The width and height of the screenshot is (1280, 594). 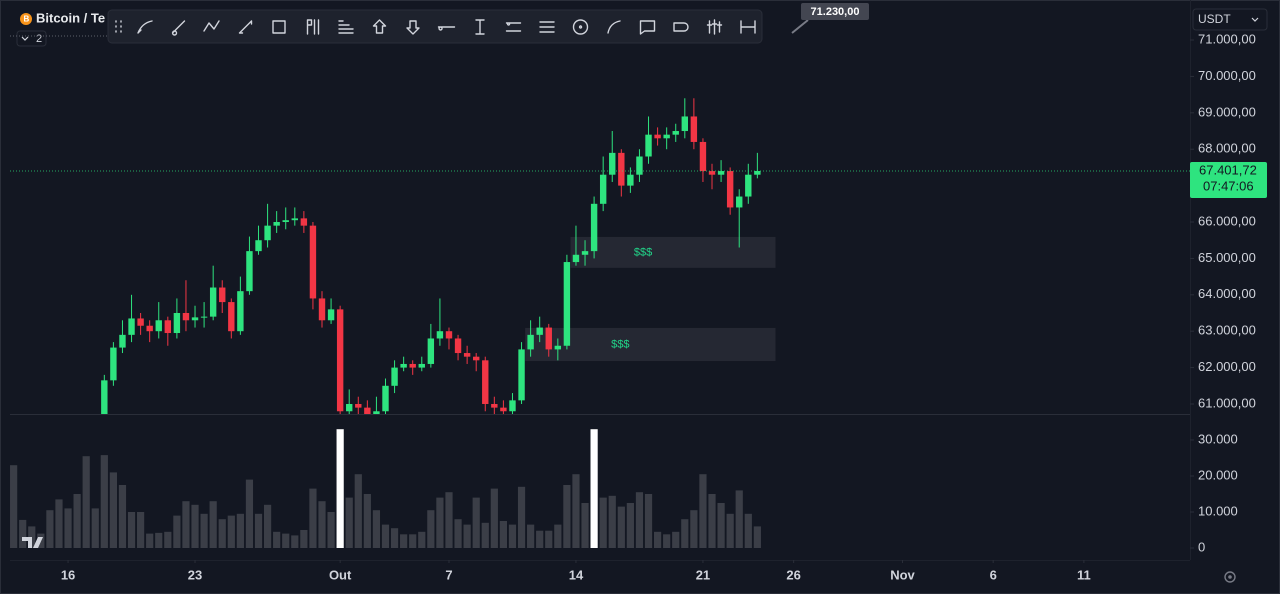 I want to click on settings-button, so click(x=1230, y=577).